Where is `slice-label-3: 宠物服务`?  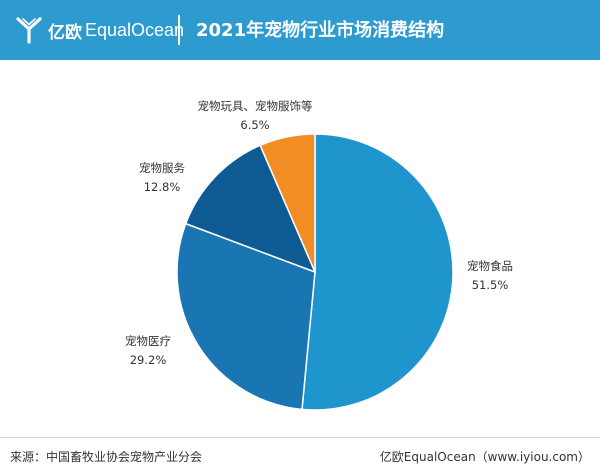 slice-label-3: 宠物服务 is located at coordinates (162, 168).